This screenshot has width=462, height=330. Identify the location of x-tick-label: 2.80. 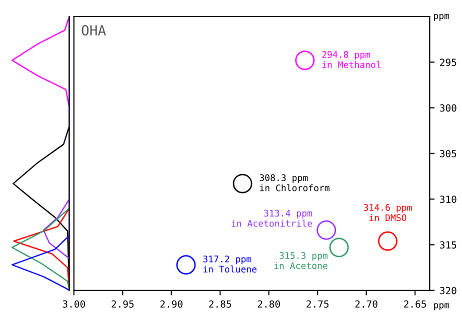
(269, 304).